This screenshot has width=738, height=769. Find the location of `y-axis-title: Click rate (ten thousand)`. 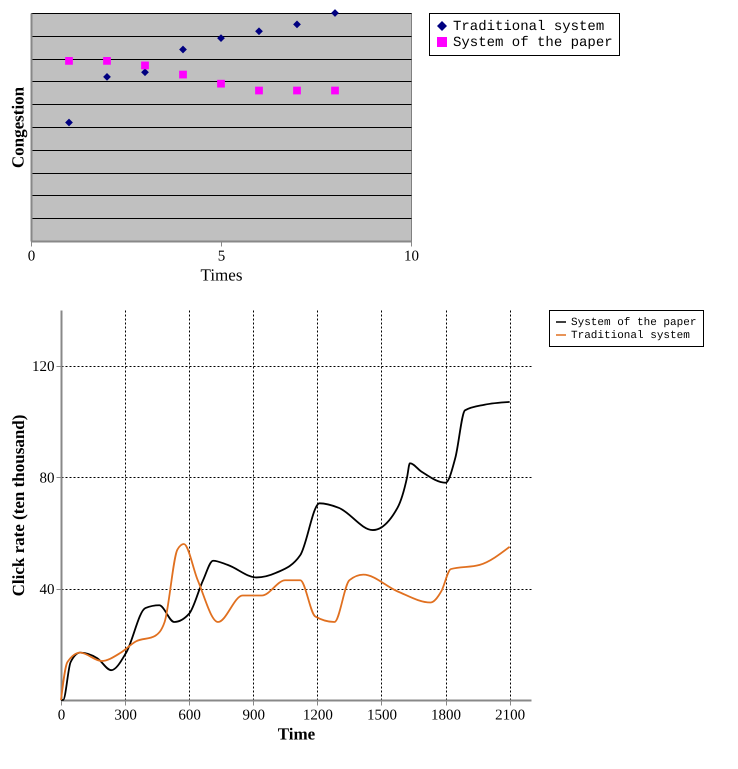

y-axis-title: Click rate (ten thousand) is located at coordinates (18, 505).